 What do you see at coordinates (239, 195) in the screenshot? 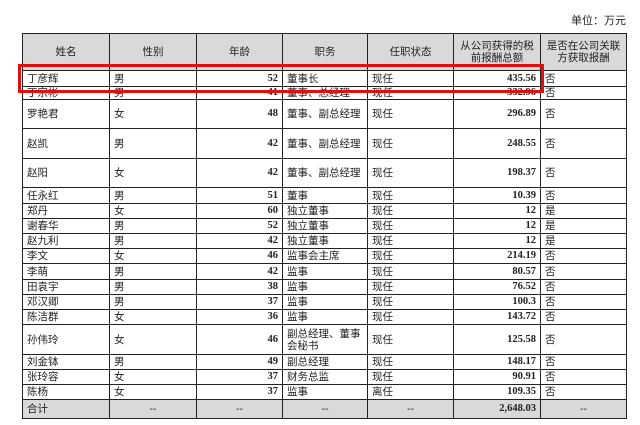
I see `table-cell: 51` at bounding box center [239, 195].